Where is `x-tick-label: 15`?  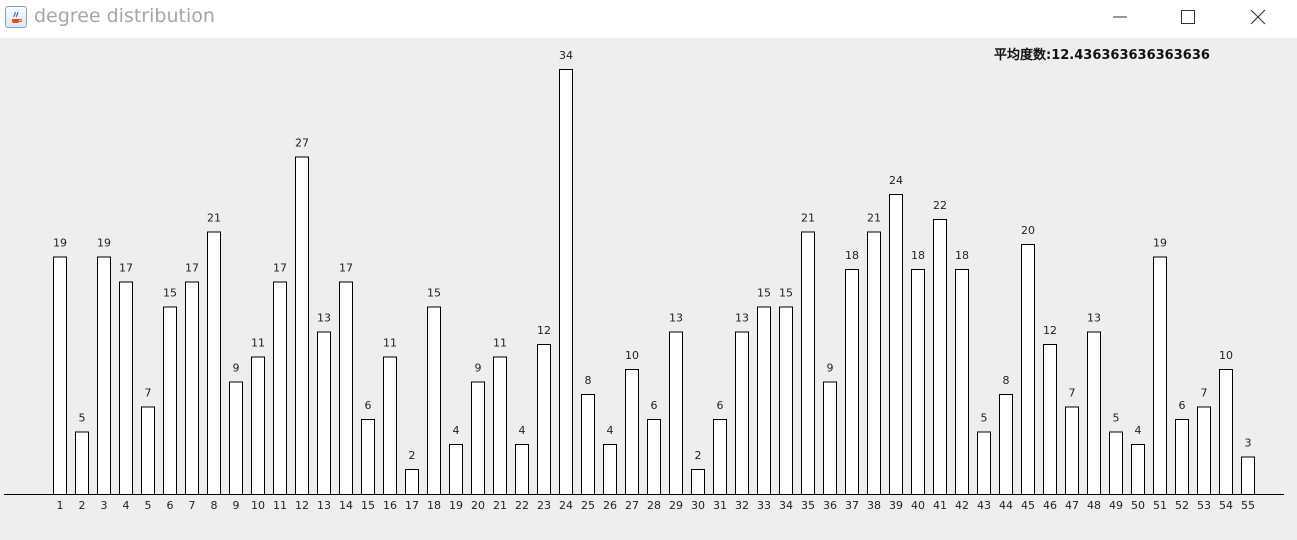
x-tick-label: 15 is located at coordinates (368, 505).